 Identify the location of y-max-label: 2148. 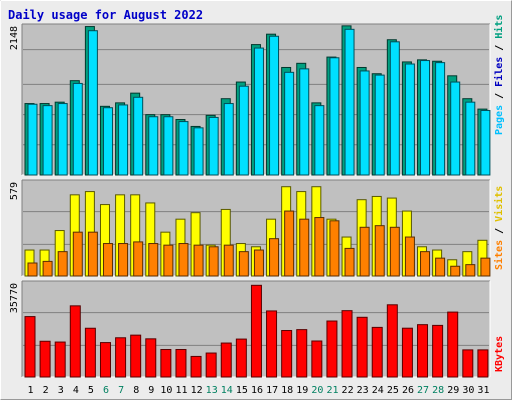
(14, 38).